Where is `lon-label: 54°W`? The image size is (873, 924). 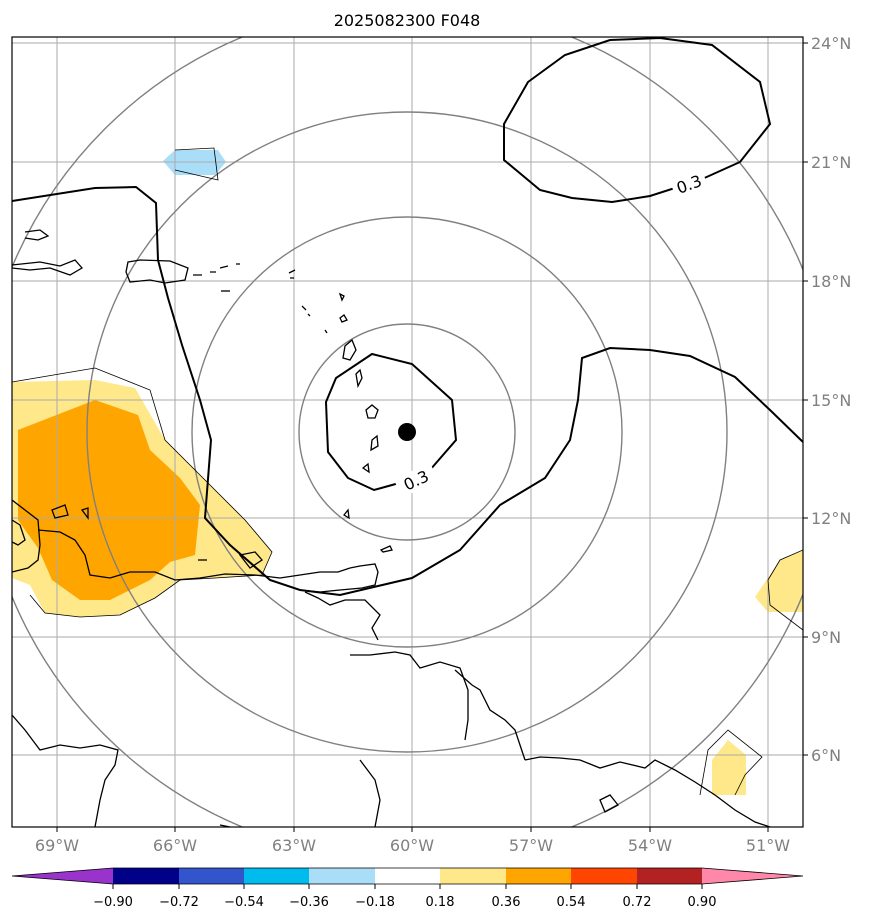
lon-label: 54°W is located at coordinates (650, 845).